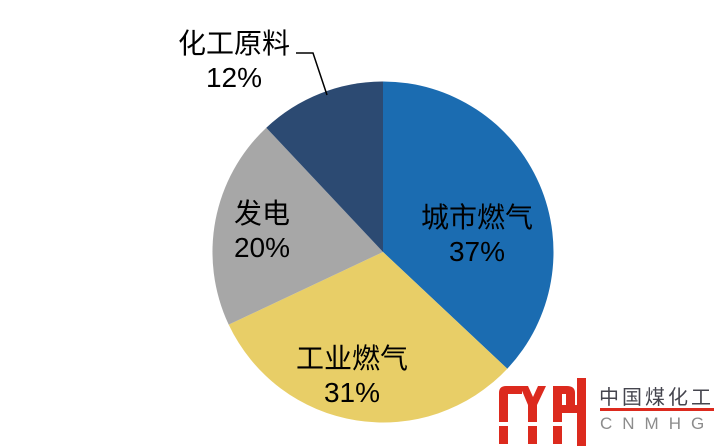 The height and width of the screenshot is (448, 719). Describe the element at coordinates (262, 231) in the screenshot. I see `slice-label-power-generation: 发电 20%` at that location.